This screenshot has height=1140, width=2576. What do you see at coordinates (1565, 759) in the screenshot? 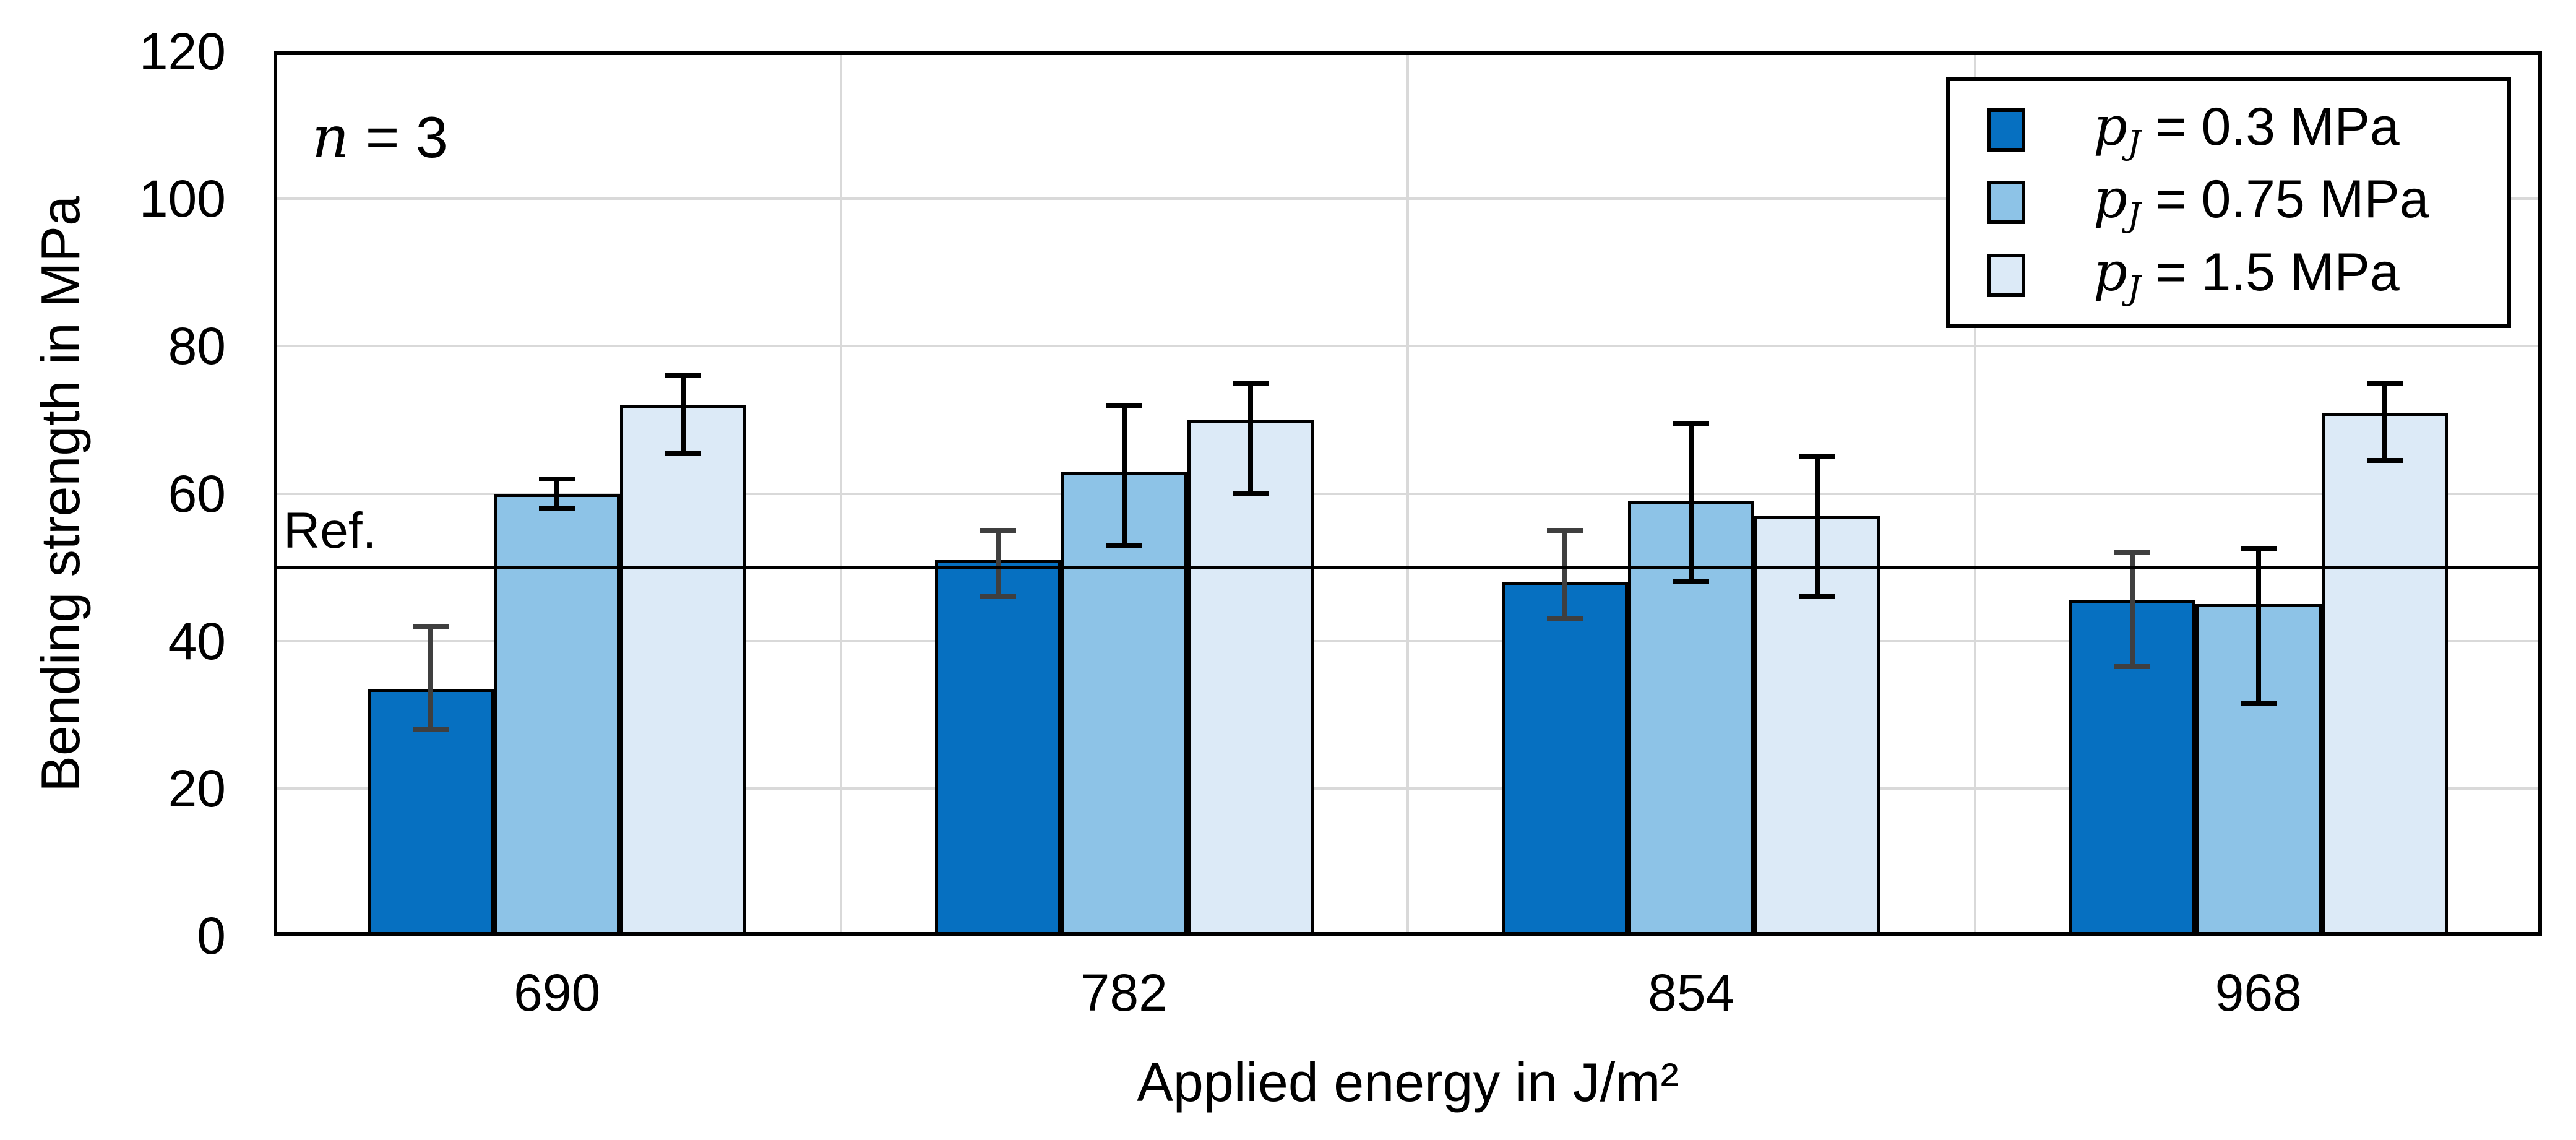
I see `bar-854-series0` at bounding box center [1565, 759].